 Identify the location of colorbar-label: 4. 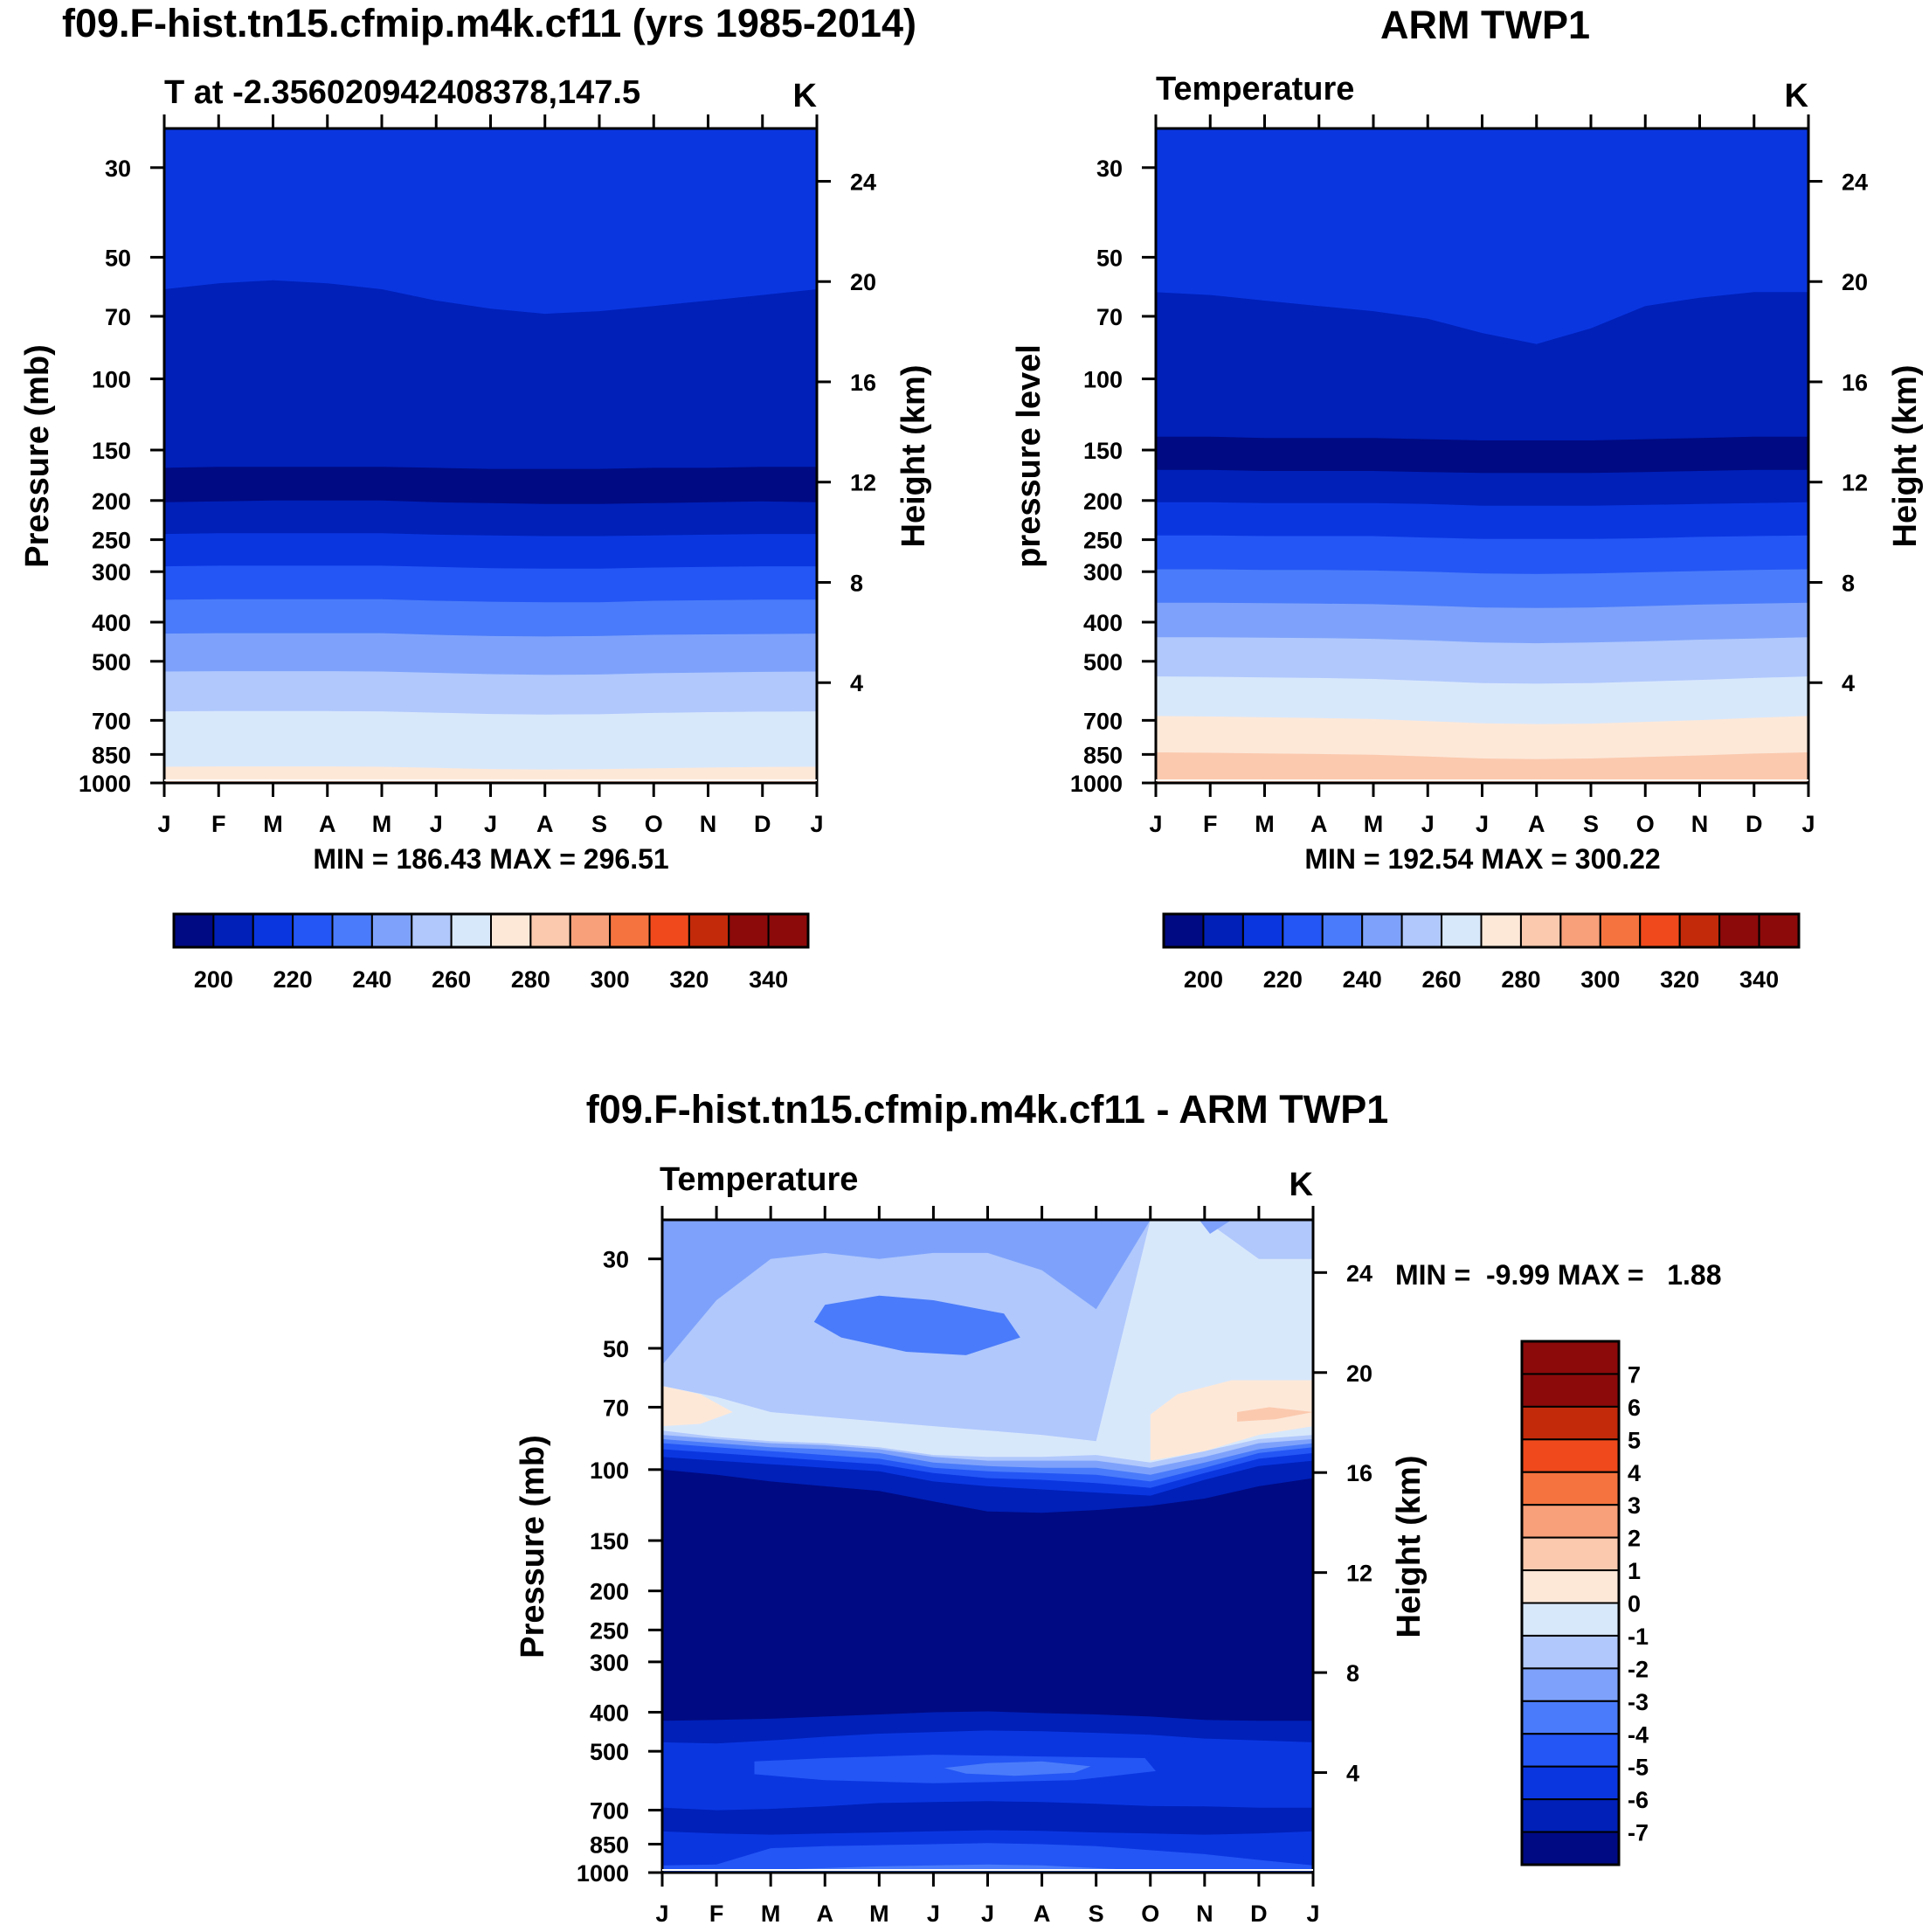
(1634, 1473).